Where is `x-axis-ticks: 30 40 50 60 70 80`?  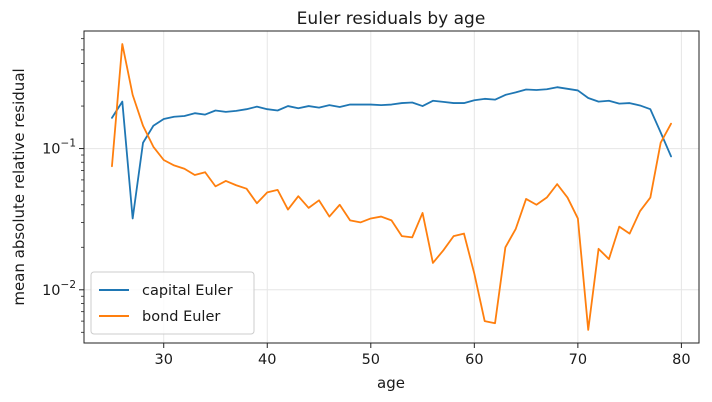 x-axis-ticks: 30 40 50 60 70 80 is located at coordinates (422, 355).